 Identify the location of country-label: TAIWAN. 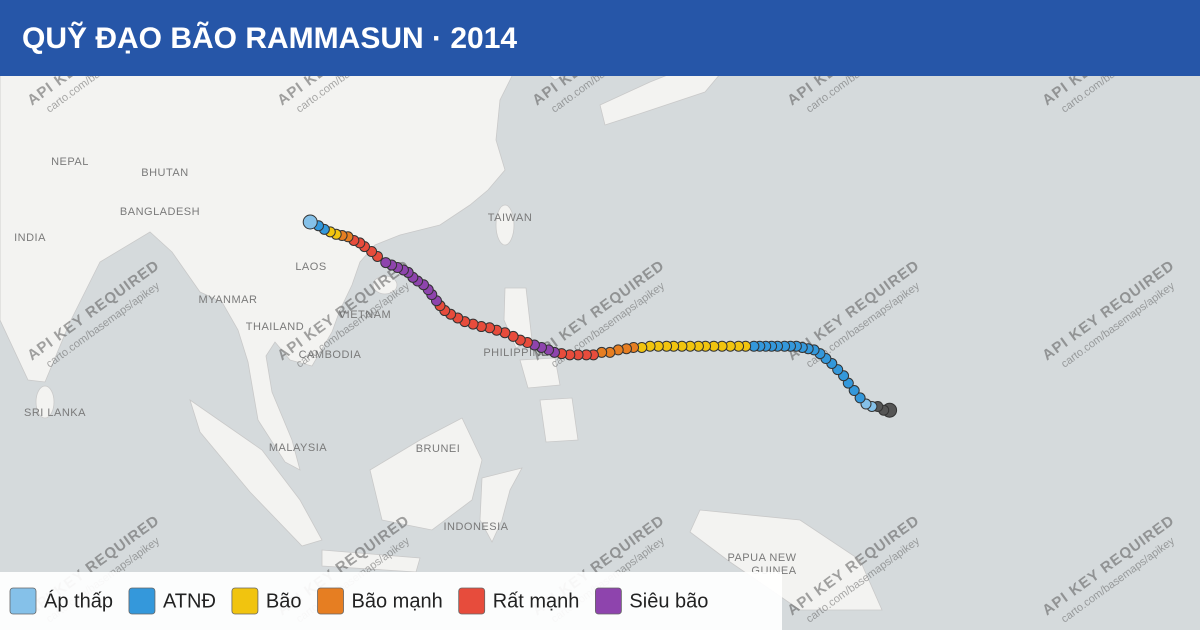
(510, 218).